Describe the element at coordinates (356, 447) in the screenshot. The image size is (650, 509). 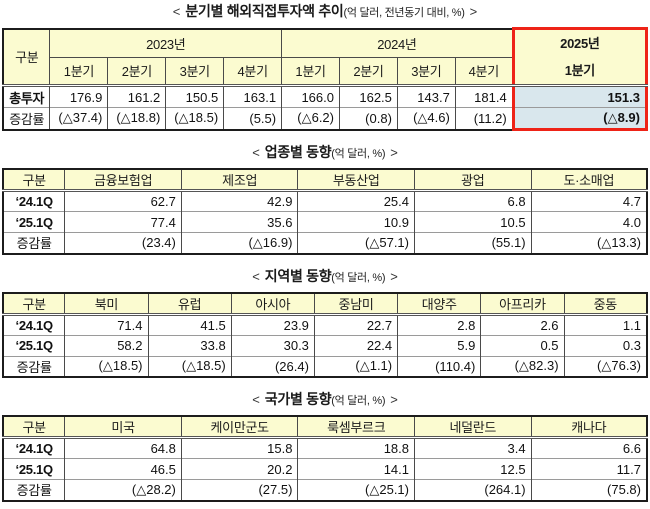
I see `data-cell: 18.8` at that location.